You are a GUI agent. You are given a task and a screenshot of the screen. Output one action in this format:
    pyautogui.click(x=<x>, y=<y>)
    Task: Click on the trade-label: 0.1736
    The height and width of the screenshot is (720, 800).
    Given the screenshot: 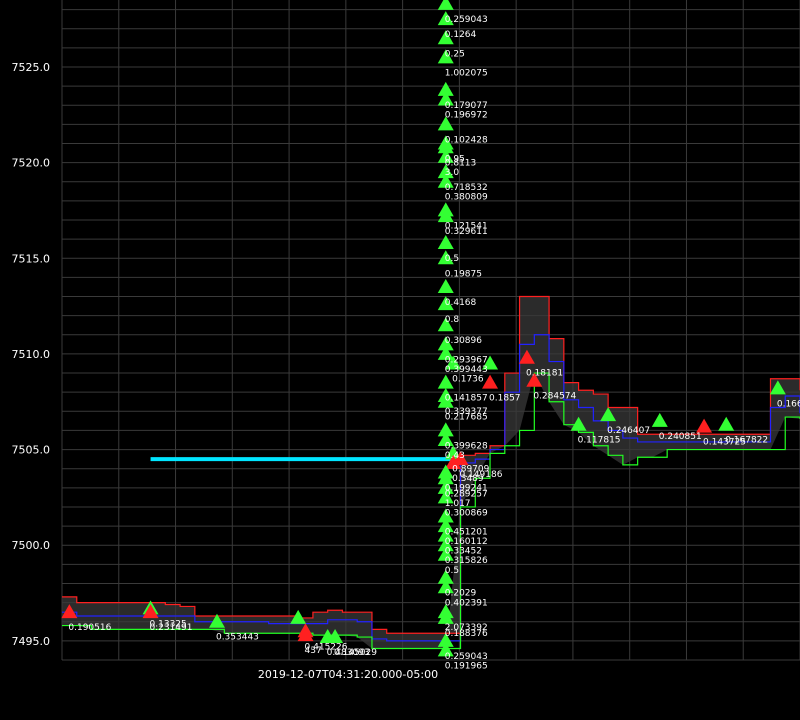 What is the action you would take?
    pyautogui.click(x=468, y=379)
    